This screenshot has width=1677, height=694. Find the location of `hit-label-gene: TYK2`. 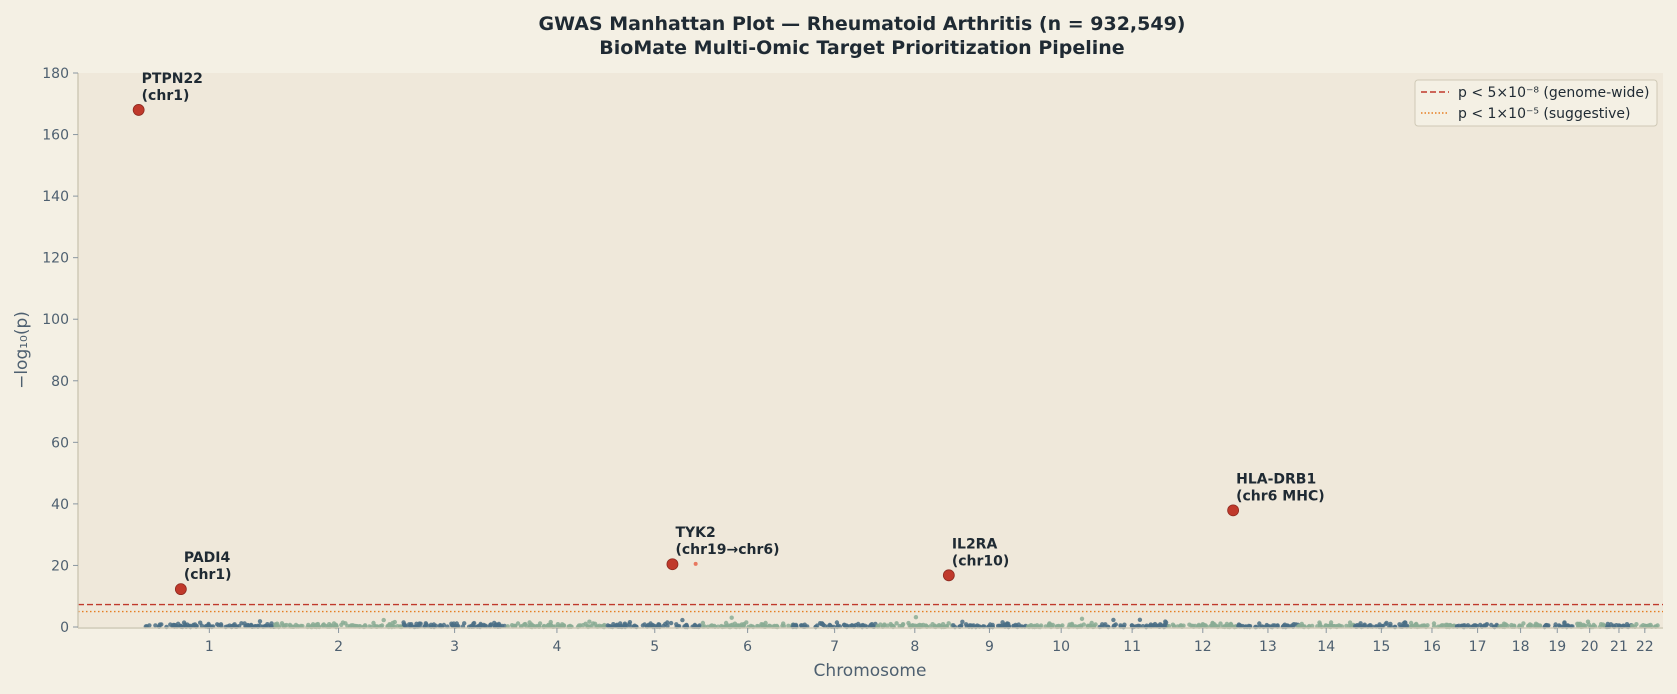

hit-label-gene: TYK2 is located at coordinates (695, 533).